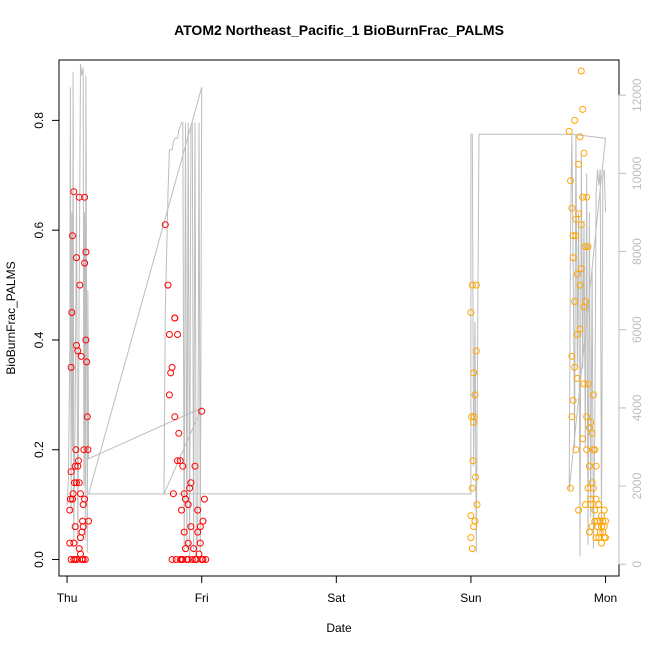  What do you see at coordinates (39, 339) in the screenshot?
I see `y-tick-label: 0.4` at bounding box center [39, 339].